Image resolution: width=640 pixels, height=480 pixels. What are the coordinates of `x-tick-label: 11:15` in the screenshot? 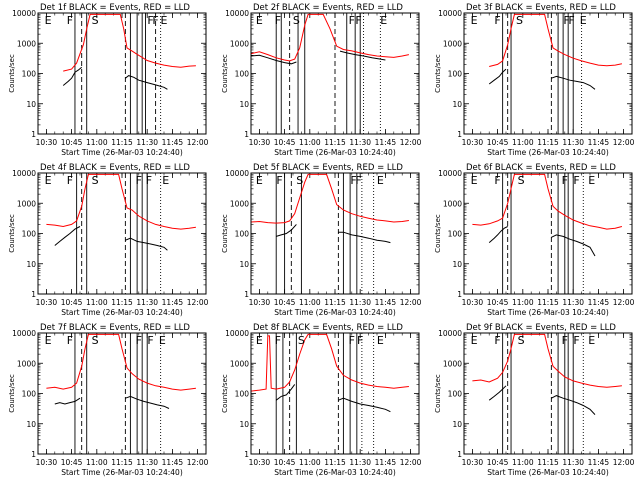 It's located at (335, 302).